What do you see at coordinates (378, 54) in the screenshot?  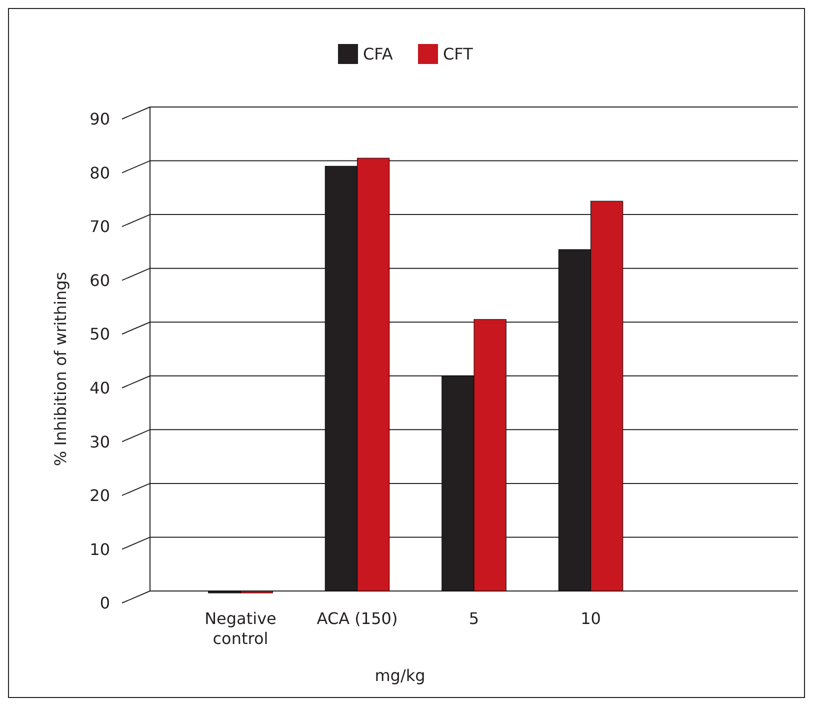 I see `legend-label: CFA` at bounding box center [378, 54].